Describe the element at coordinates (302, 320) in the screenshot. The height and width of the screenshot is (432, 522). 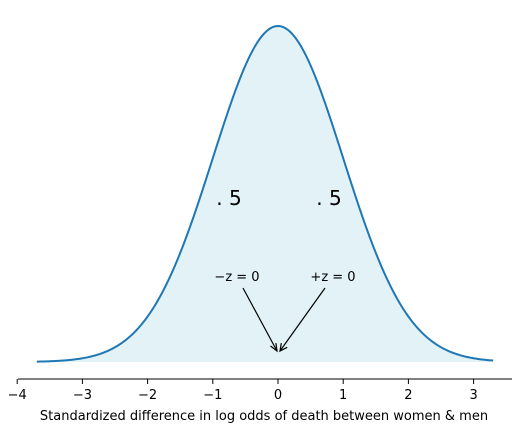
I see `right-z-arrow` at that location.